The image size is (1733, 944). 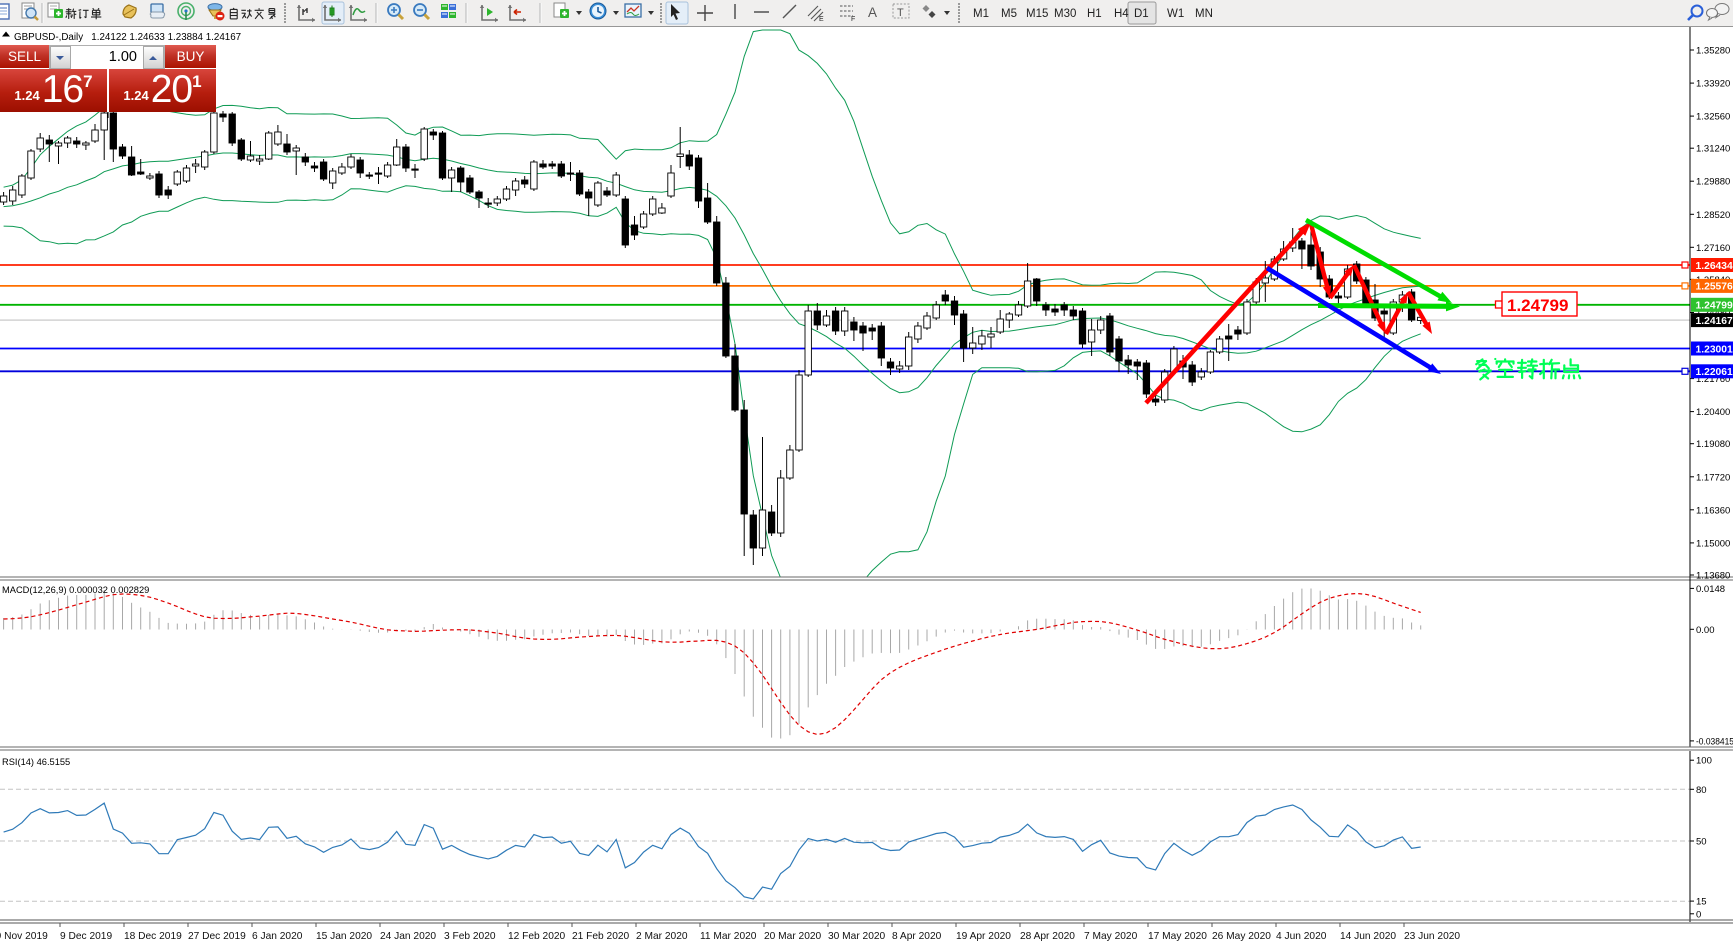 What do you see at coordinates (1432, 936) in the screenshot?
I see `svg-text: 23 Jun 2020` at bounding box center [1432, 936].